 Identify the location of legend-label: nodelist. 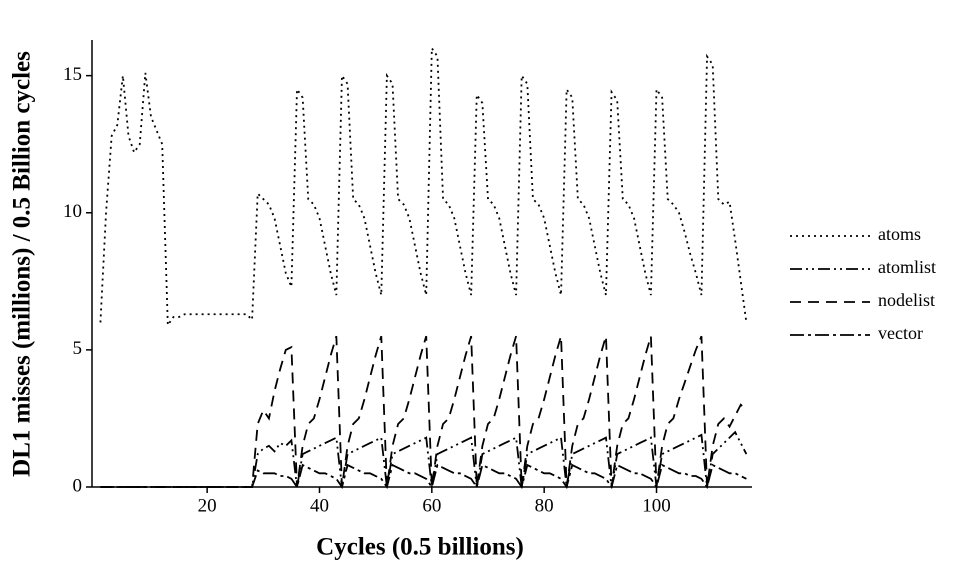
(906, 300).